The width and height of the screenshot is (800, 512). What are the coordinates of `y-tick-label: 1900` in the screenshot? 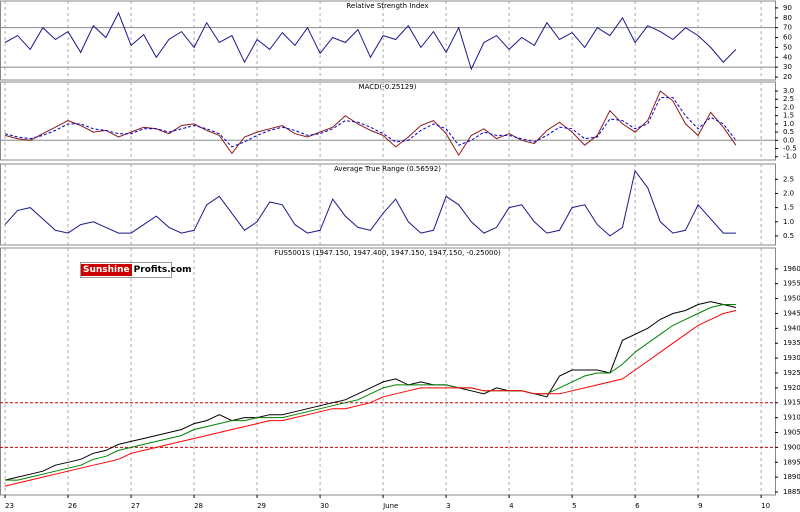 It's located at (791, 447).